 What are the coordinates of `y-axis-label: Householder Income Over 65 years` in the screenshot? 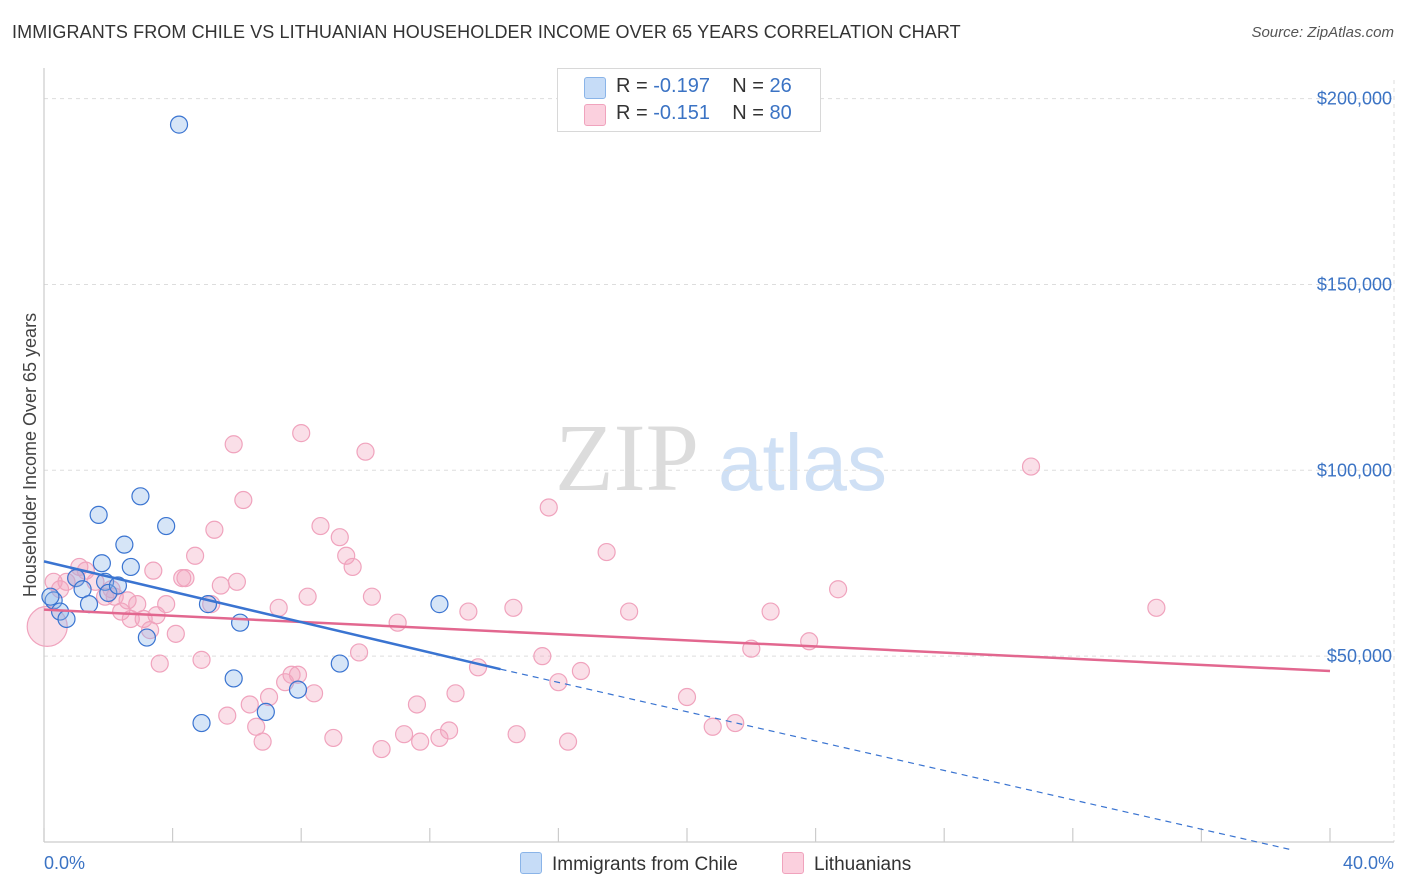 It's located at (30, 455).